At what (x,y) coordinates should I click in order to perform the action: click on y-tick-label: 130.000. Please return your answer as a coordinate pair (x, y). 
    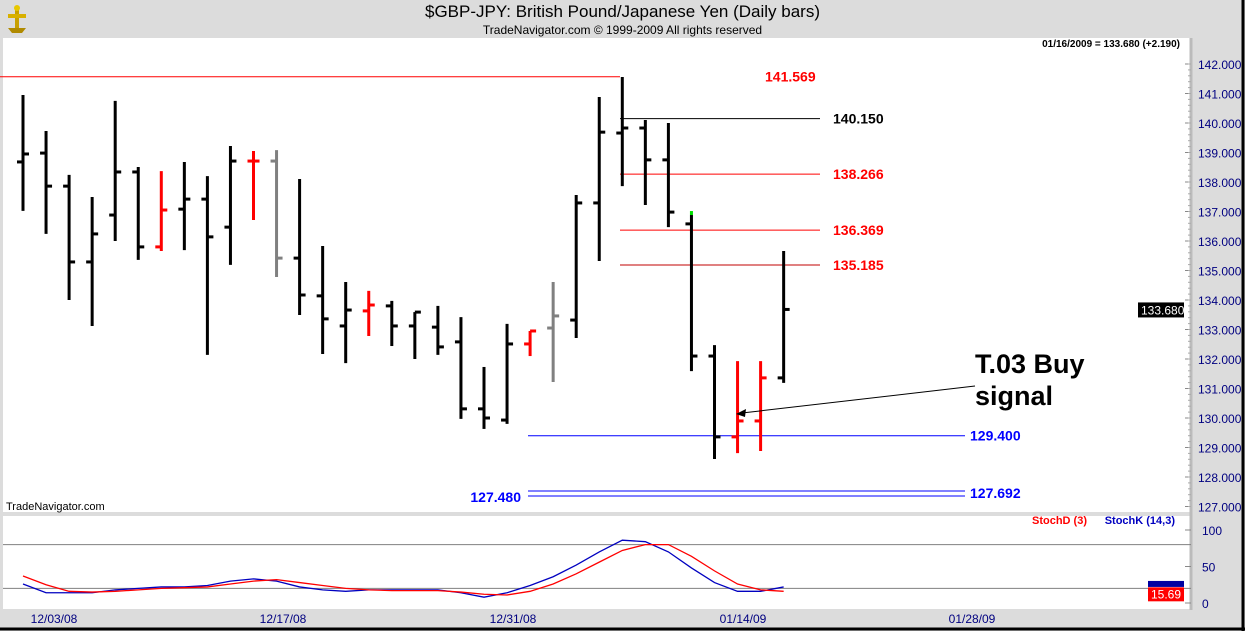
    Looking at the image, I should click on (1220, 419).